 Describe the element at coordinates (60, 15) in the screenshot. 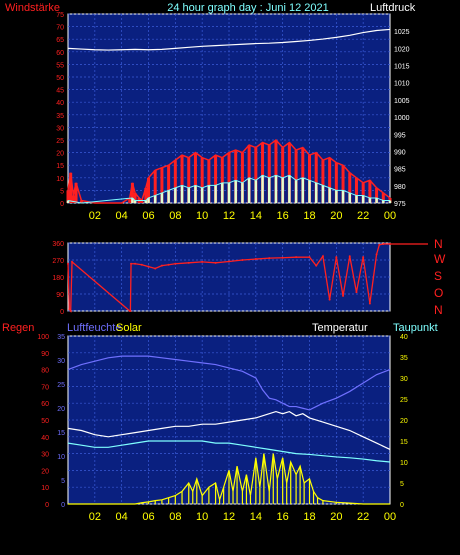

I see `wind-tick-label: 75` at that location.